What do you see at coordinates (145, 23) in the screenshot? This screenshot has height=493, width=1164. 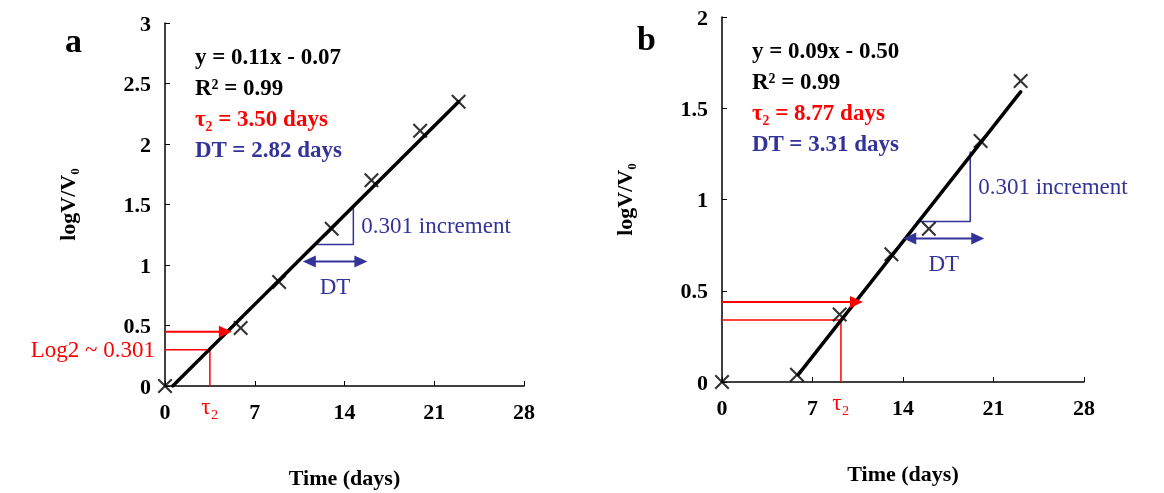 I see `y-tick-label: 3` at bounding box center [145, 23].